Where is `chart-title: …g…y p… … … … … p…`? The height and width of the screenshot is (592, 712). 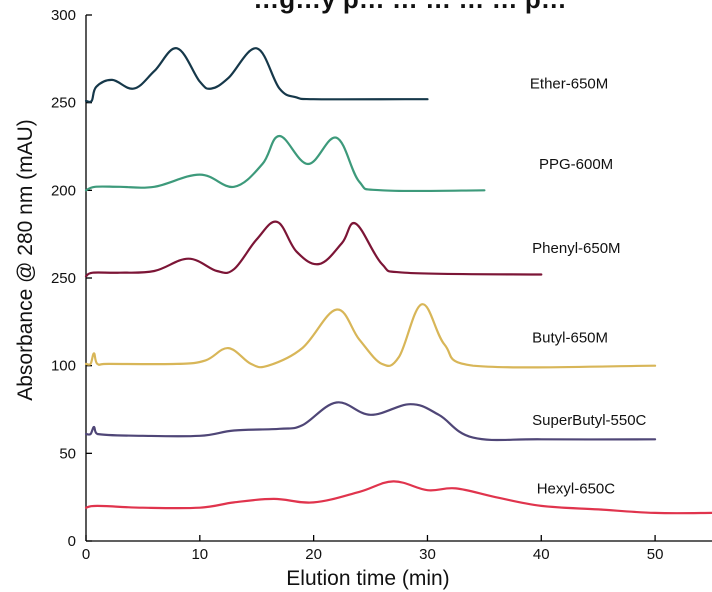
chart-title: …g…y p… … … … … p… is located at coordinates (409, 7).